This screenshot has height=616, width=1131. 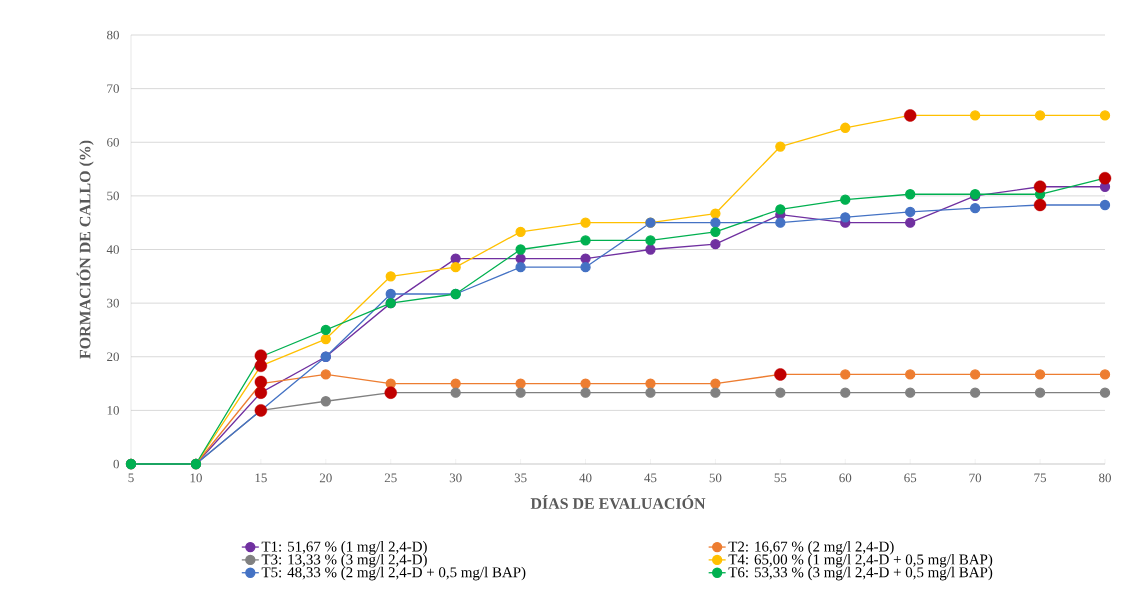 What do you see at coordinates (113, 88) in the screenshot?
I see `y-tick-label: 70` at bounding box center [113, 88].